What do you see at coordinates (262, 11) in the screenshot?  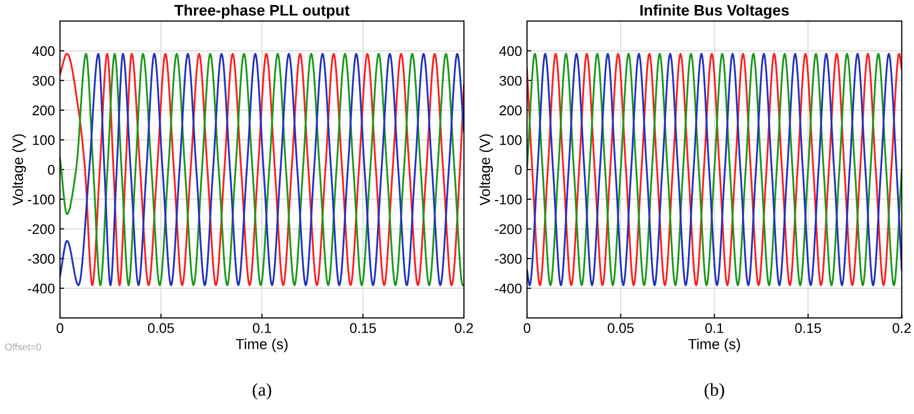 I see `chart-title: Three-phase PLL output` at bounding box center [262, 11].